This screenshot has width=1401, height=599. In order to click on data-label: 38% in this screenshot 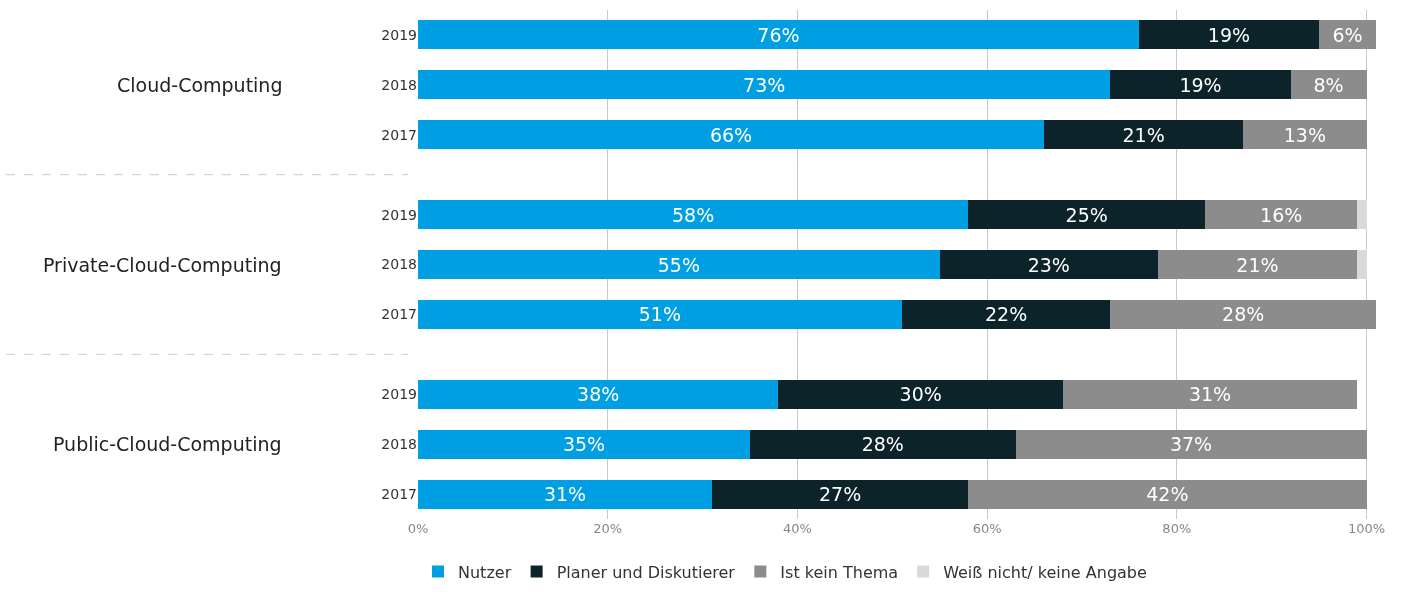, I will do `click(598, 394)`.